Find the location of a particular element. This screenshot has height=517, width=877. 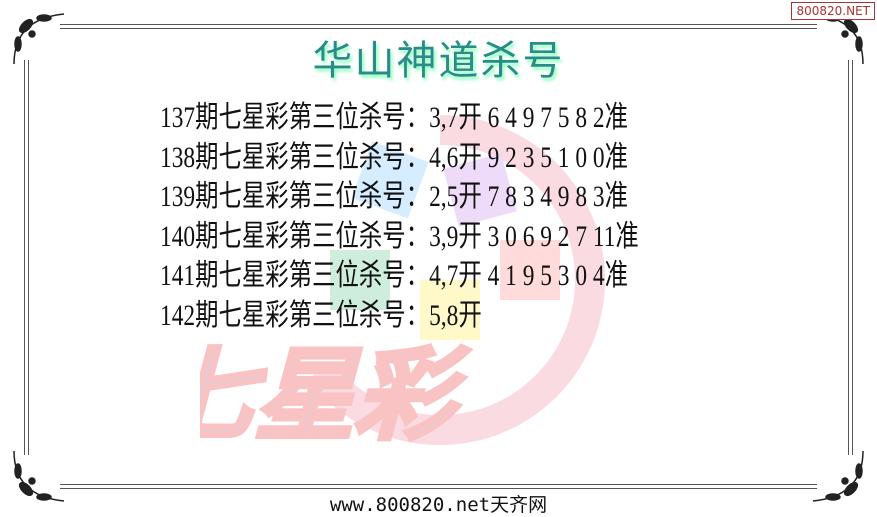

prediction-row: 137期七星彩第三位杀号：3,7开 6 4 9 7 5 8 2准 is located at coordinates (394, 117).